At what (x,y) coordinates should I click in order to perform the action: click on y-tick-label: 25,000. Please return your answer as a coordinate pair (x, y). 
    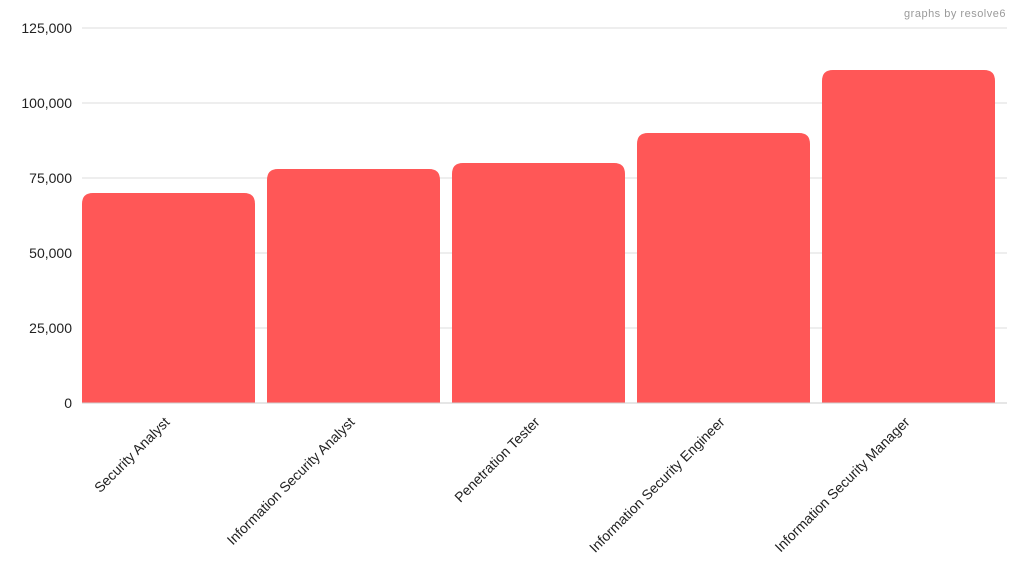
    Looking at the image, I should click on (50, 328).